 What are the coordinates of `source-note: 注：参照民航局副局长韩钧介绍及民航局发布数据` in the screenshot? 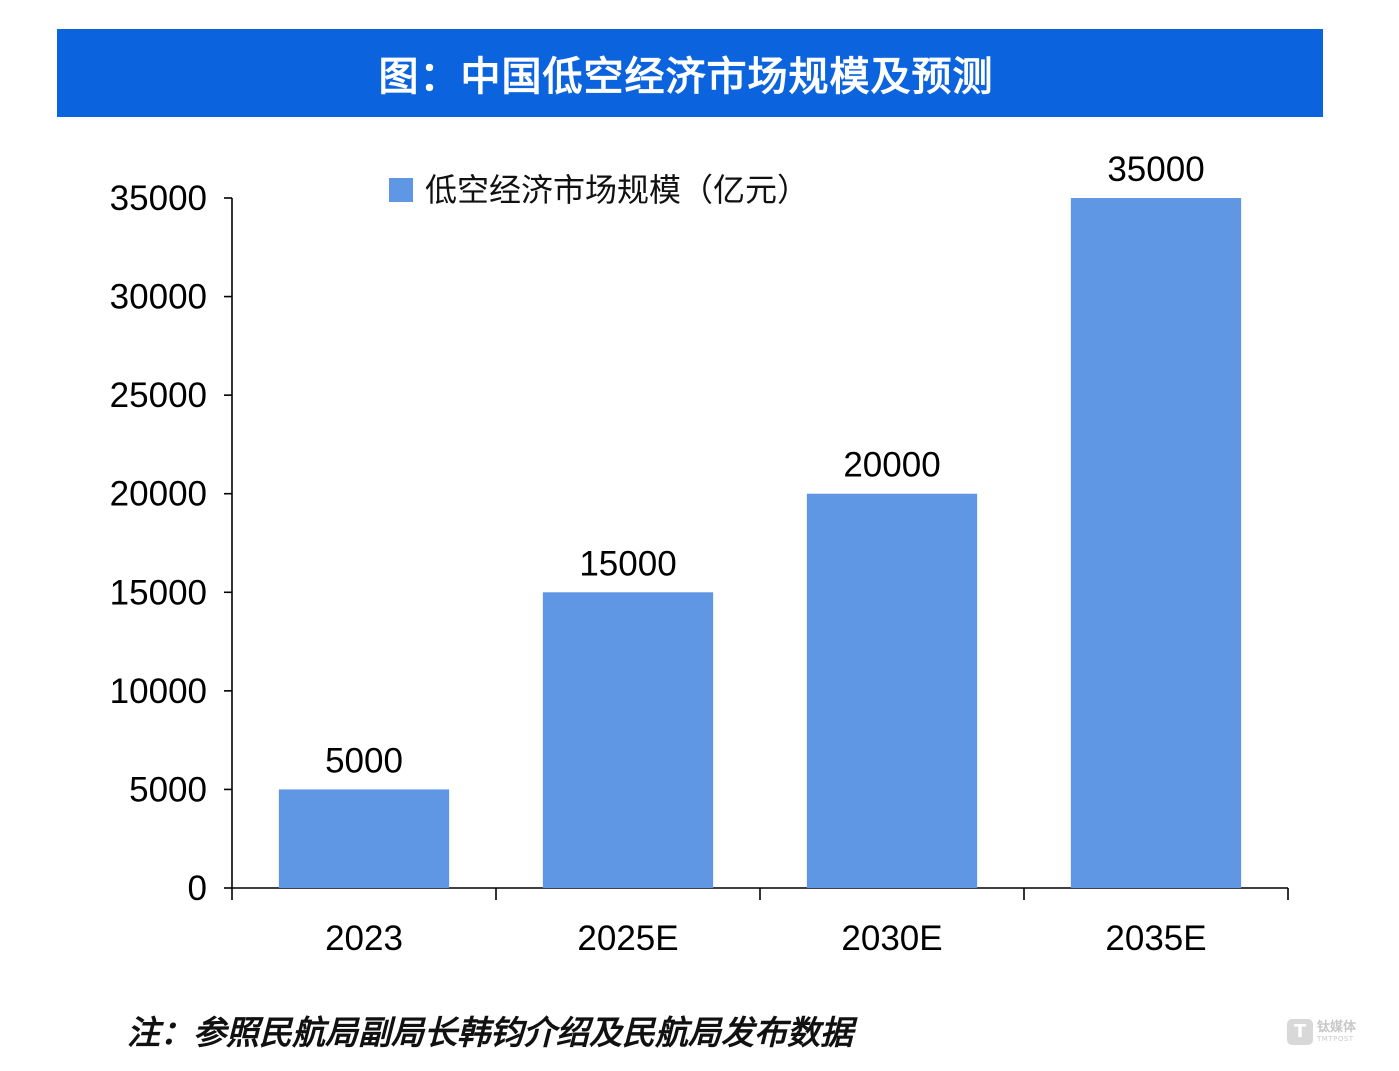 It's located at (490, 1032).